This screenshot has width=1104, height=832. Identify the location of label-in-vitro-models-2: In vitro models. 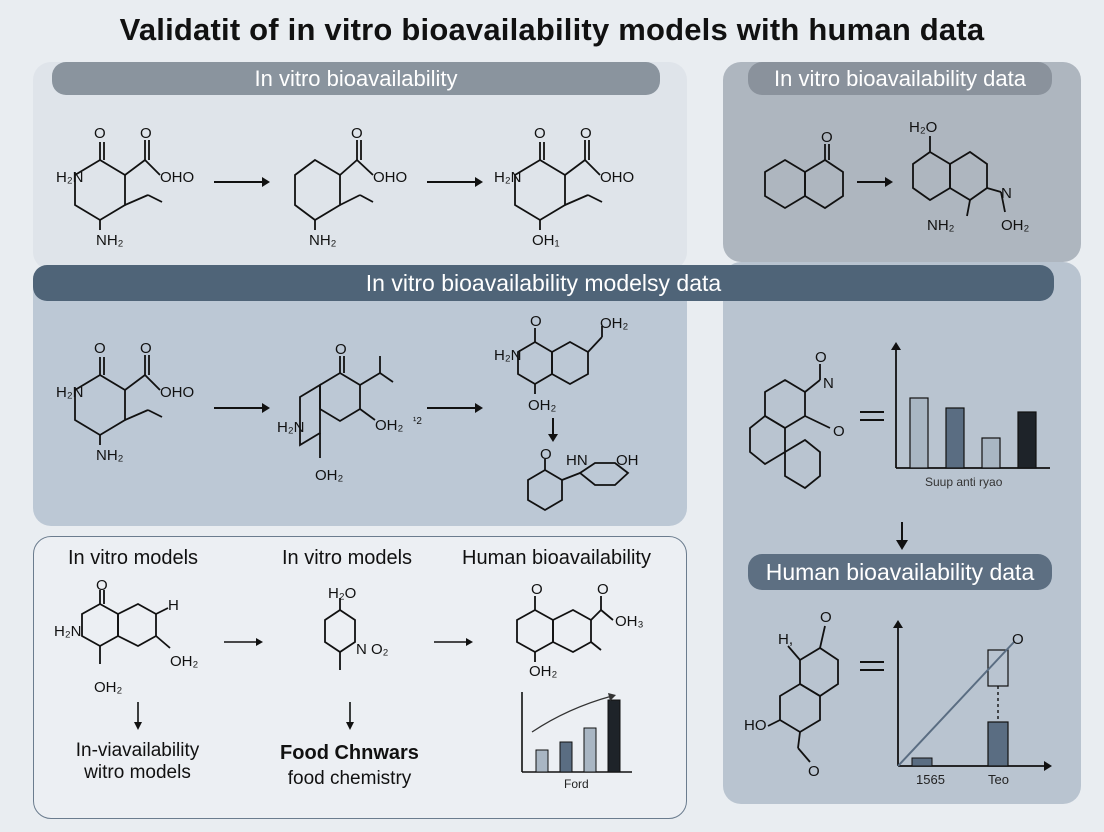
(347, 558).